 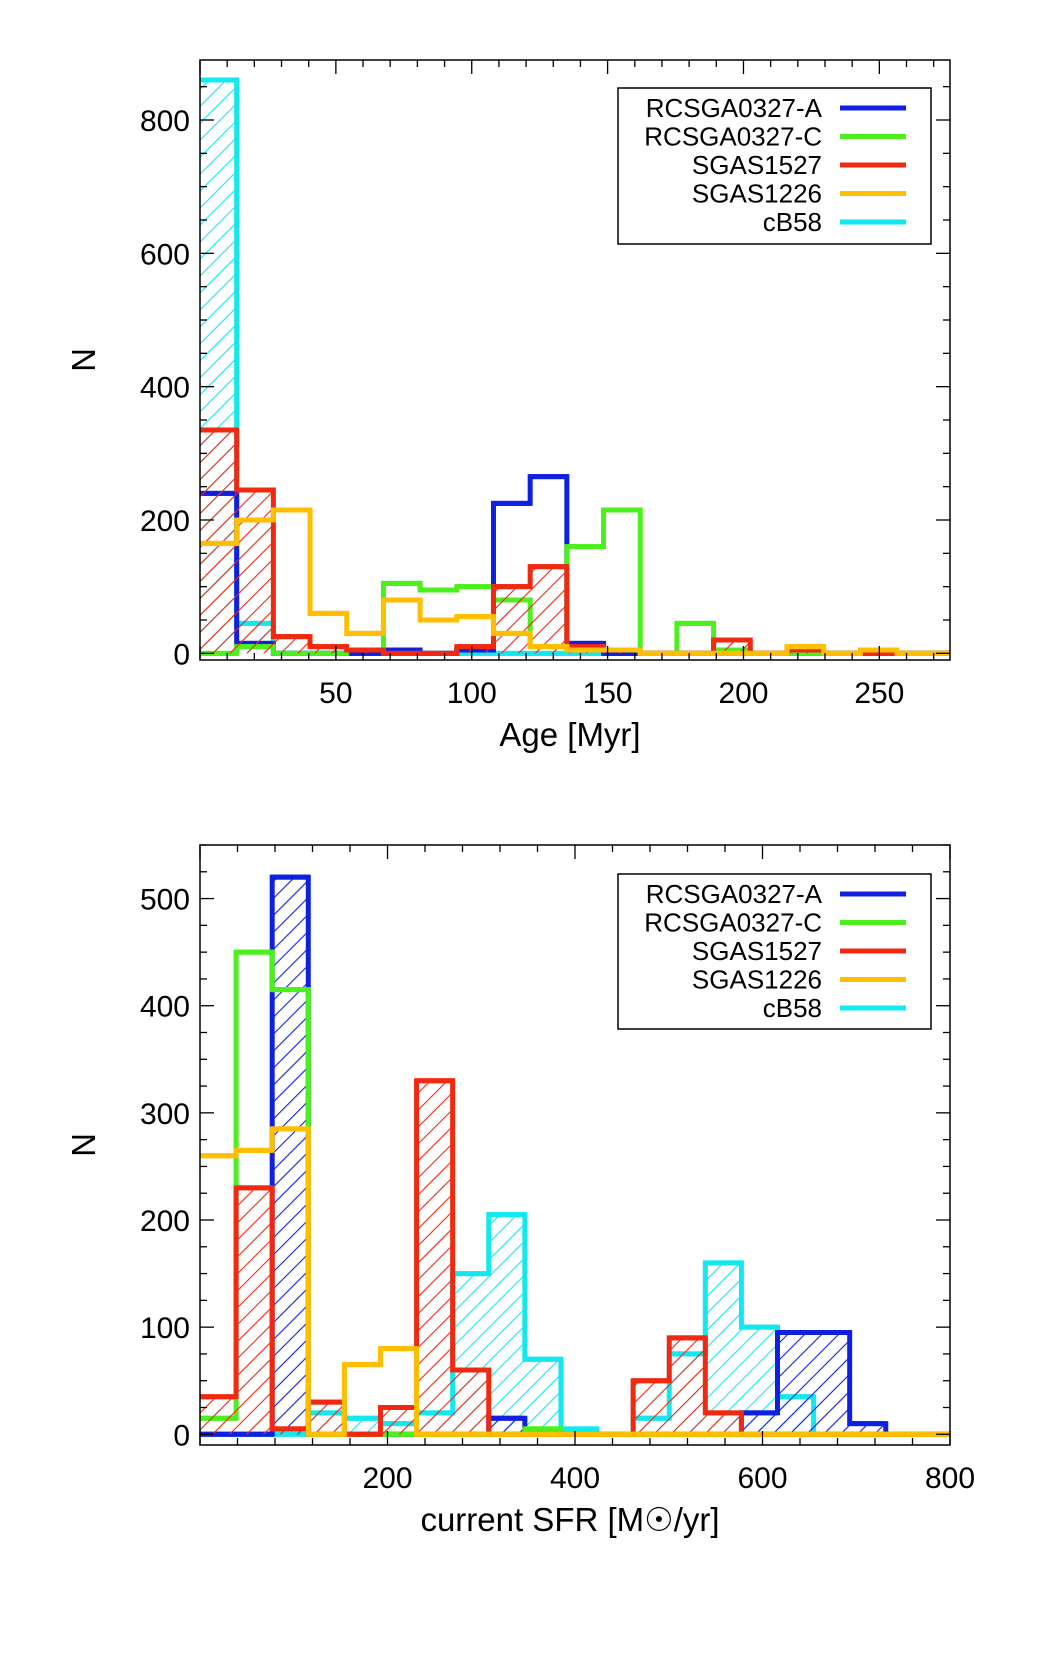 I want to click on x-axis-label: current SFR [M☉/yr], so click(x=569, y=1519).